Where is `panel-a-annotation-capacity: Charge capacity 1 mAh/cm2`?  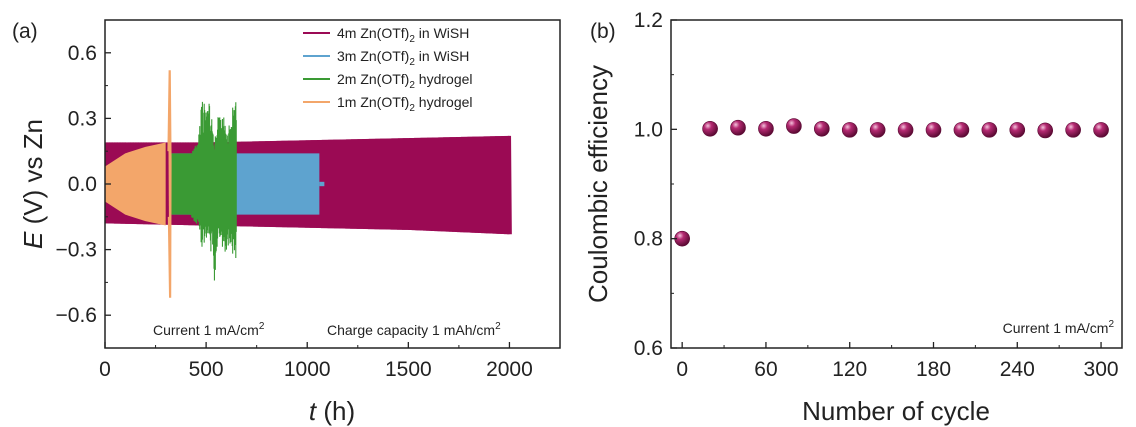
panel-a-annotation-capacity: Charge capacity 1 mAh/cm2 is located at coordinates (414, 329).